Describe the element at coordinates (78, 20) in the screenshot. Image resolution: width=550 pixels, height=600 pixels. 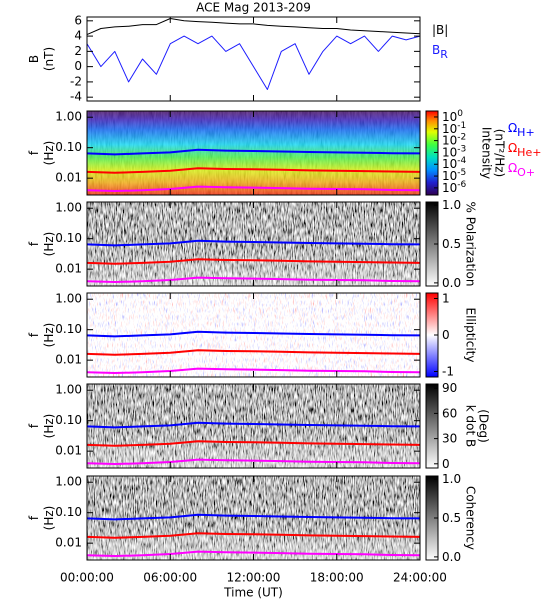
I see `y-tick-label: 6` at that location.